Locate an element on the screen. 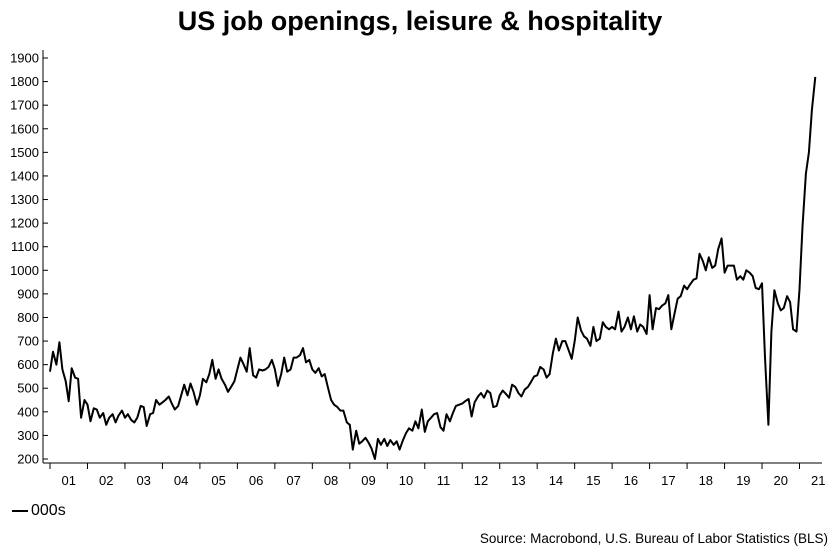  x-tick-label: 21 is located at coordinates (818, 480).